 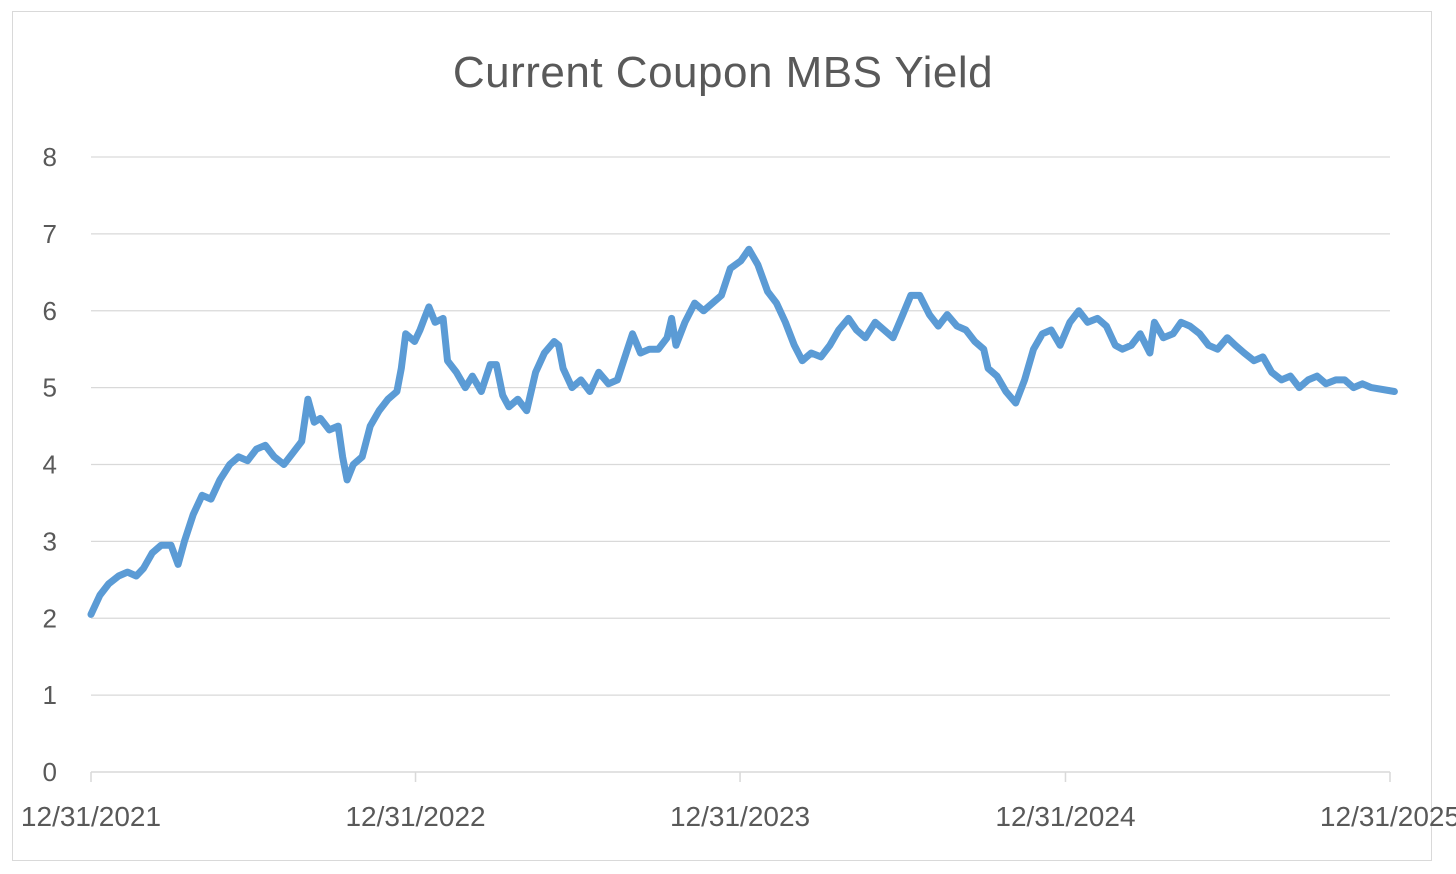 What do you see at coordinates (723, 72) in the screenshot?
I see `chart-title: Current Coupon MBS Yield` at bounding box center [723, 72].